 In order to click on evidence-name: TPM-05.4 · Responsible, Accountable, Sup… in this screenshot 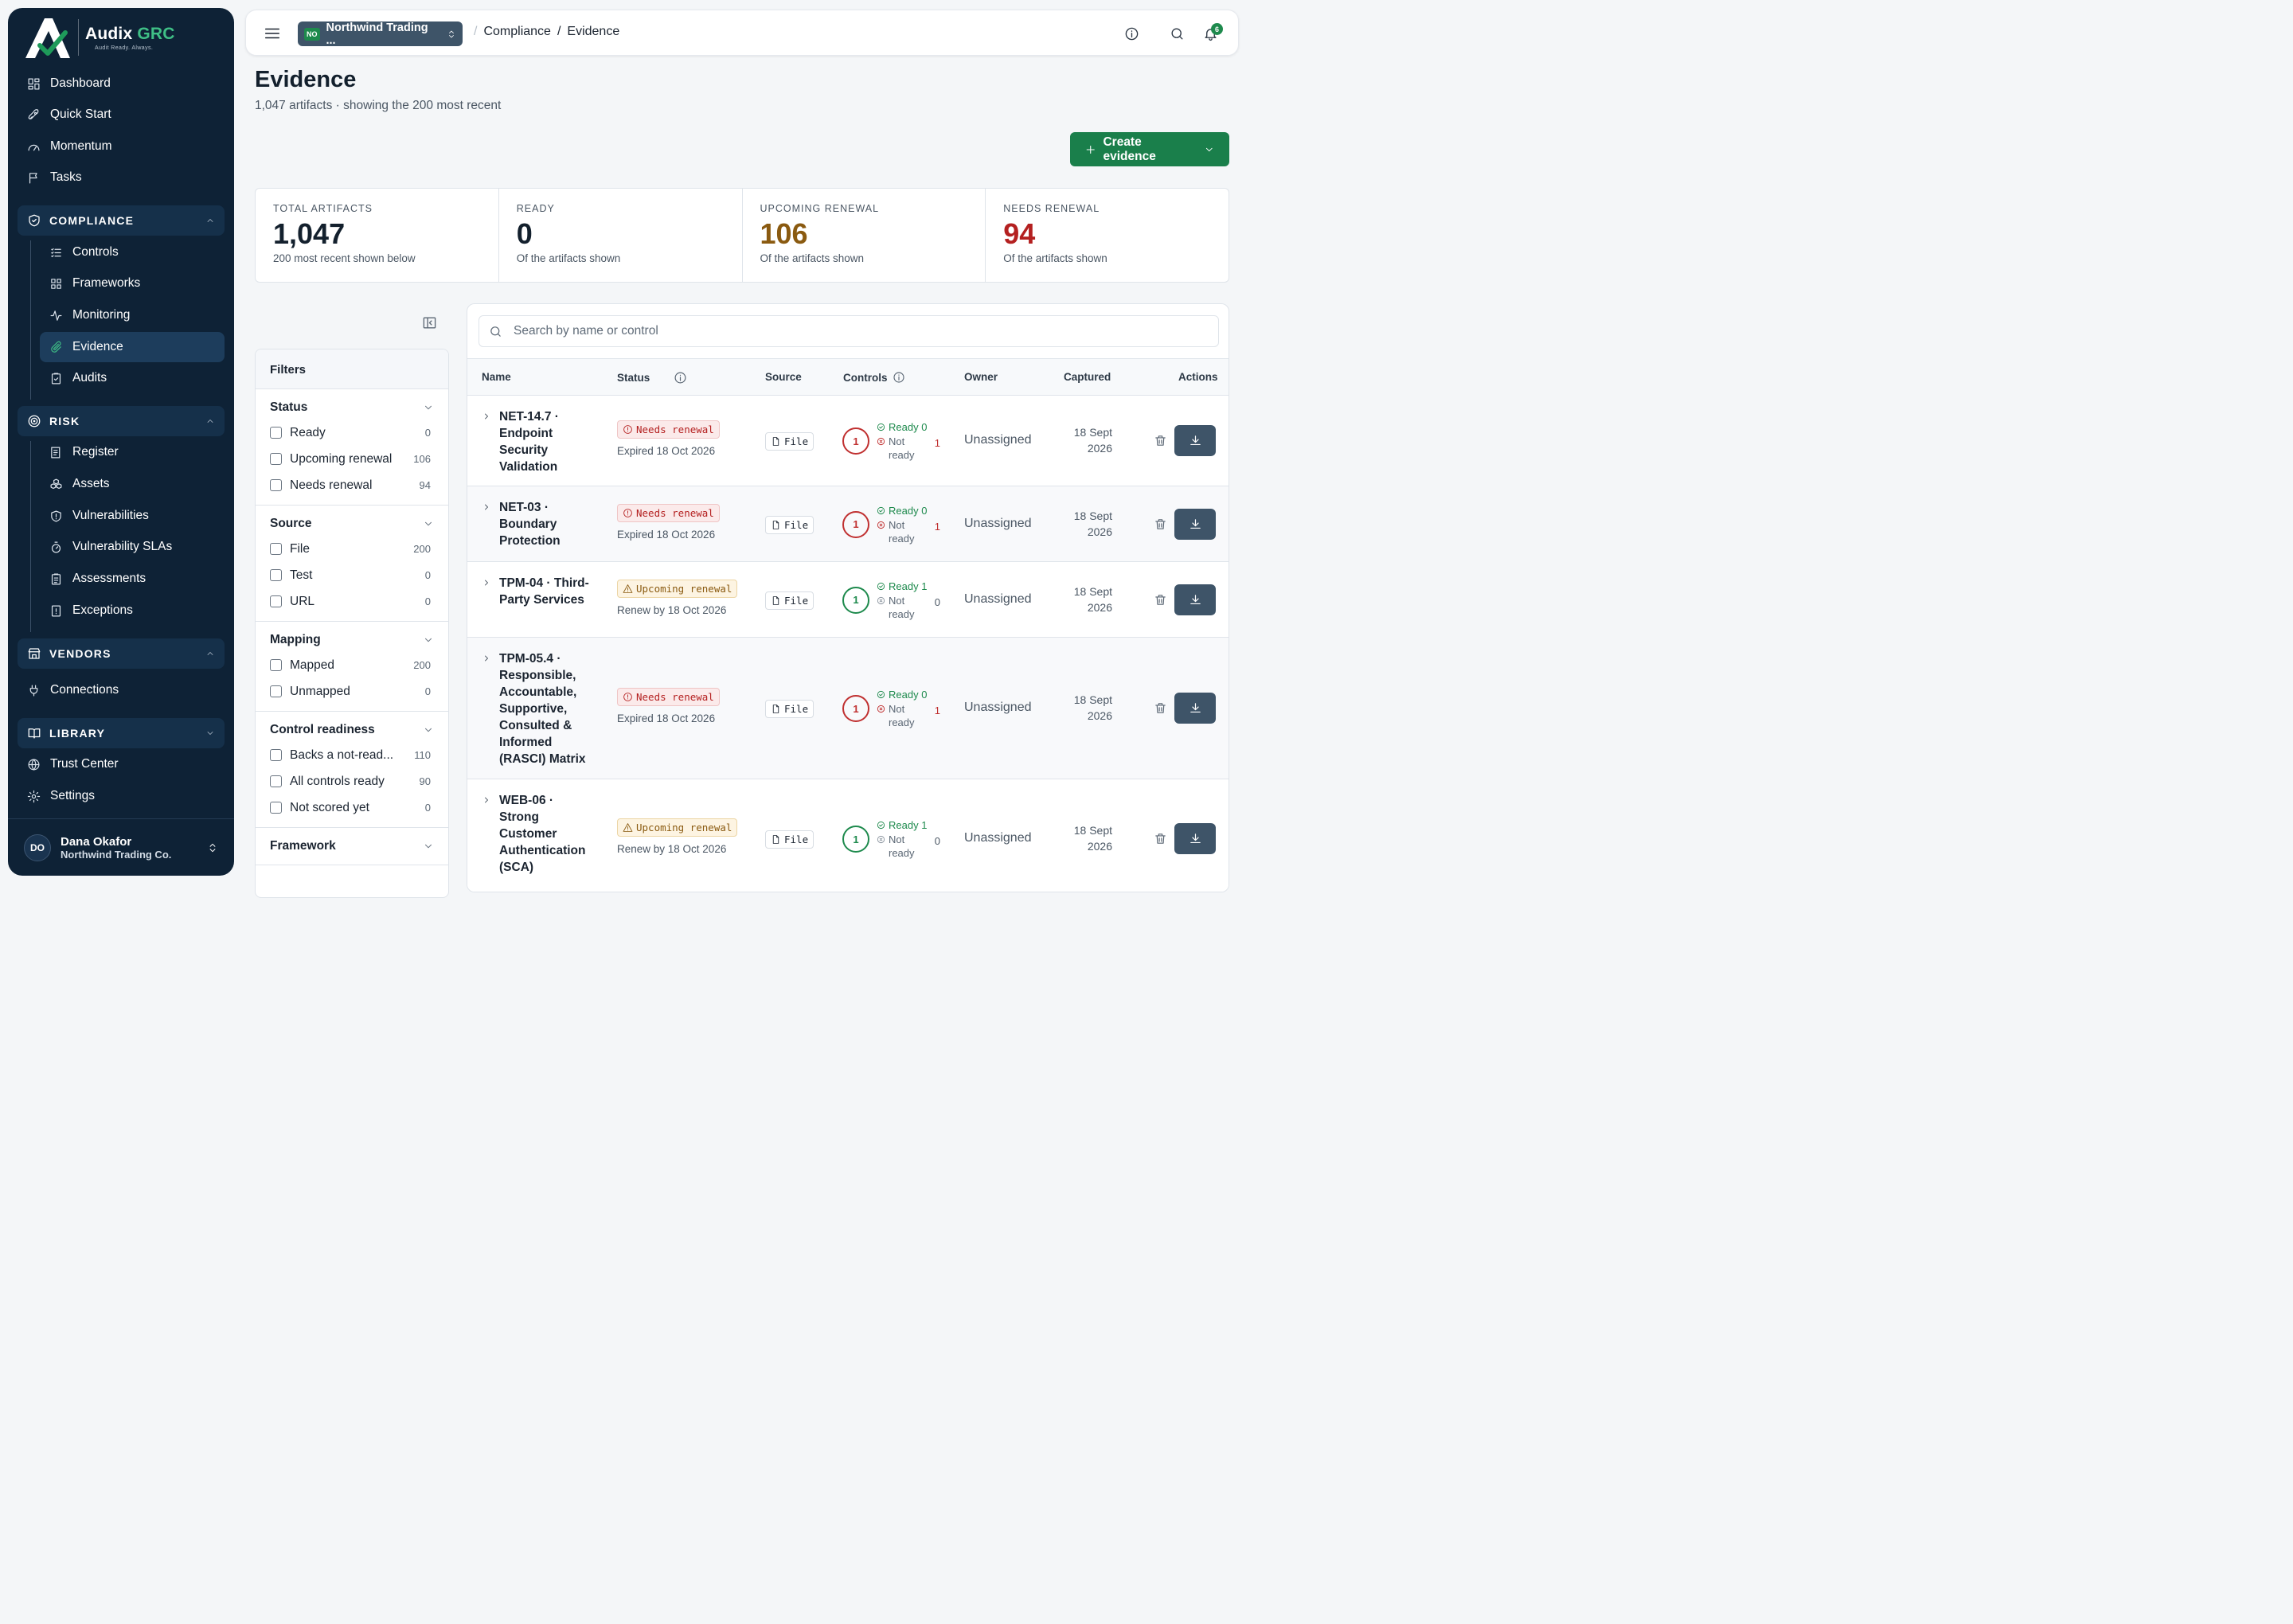, I will do `click(542, 709)`.